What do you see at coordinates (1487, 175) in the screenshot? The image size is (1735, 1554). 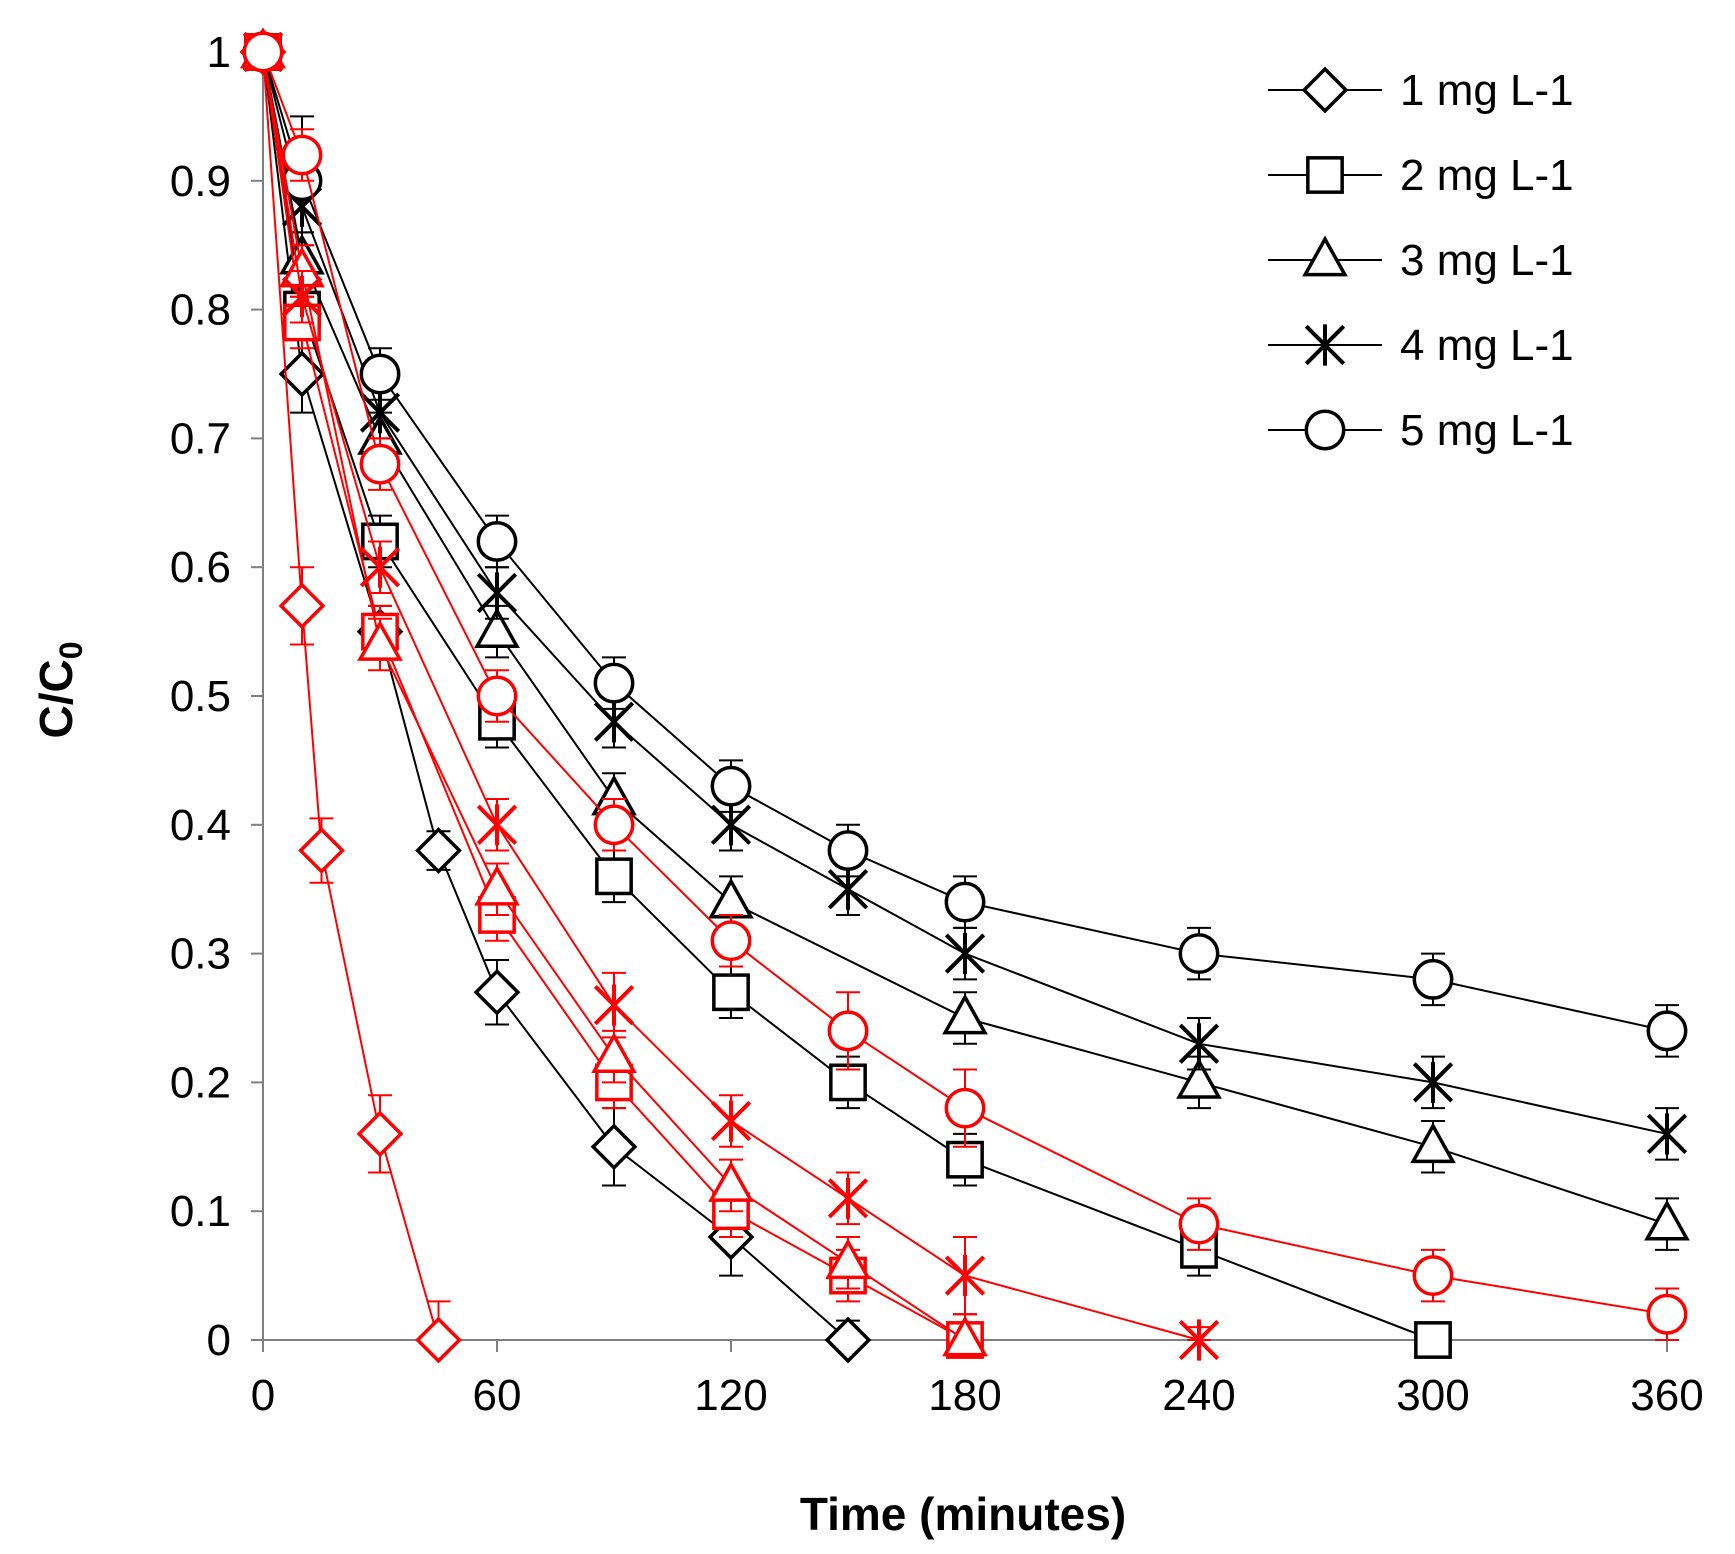 I see `legend-label: 2 mg L-1` at bounding box center [1487, 175].